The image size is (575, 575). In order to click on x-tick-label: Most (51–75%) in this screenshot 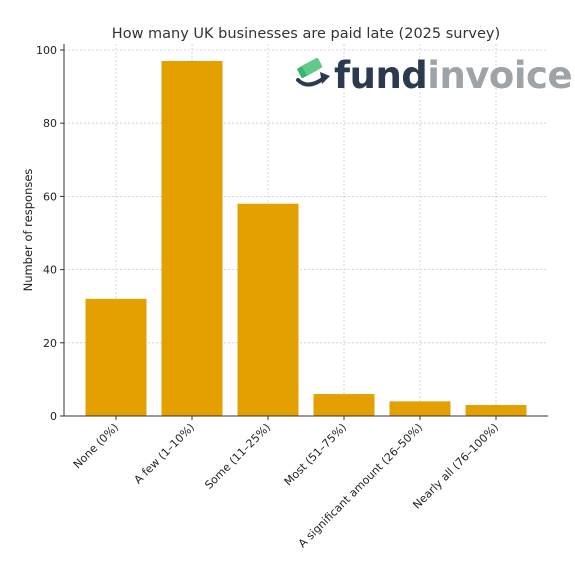, I will do `click(315, 454)`.